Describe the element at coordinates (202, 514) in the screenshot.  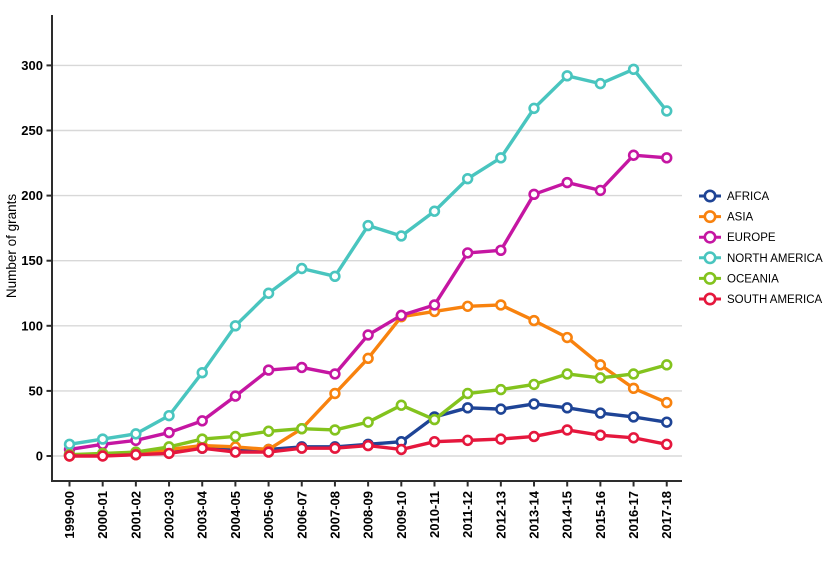
I see `x-tick-label-2003-04: 2003-04` at that location.